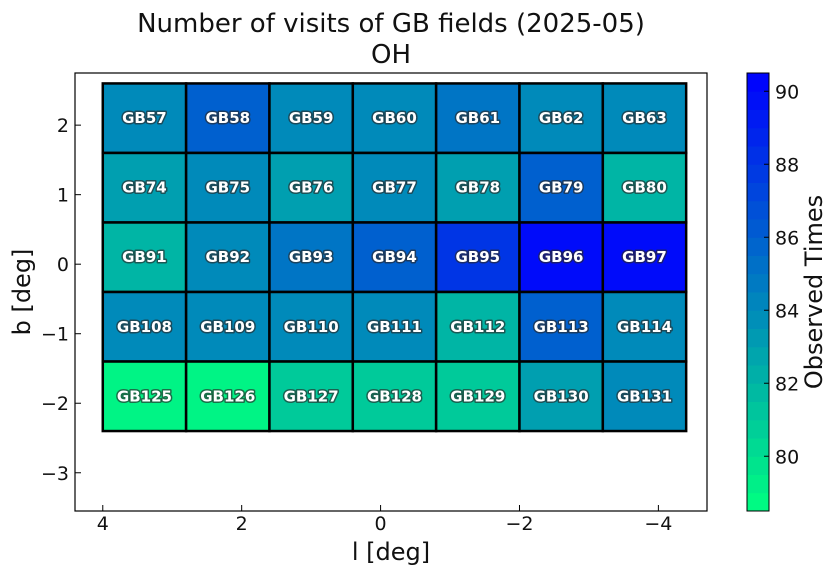 This screenshot has height=575, width=835. I want to click on cell-label-gb94: GB94, so click(394, 257).